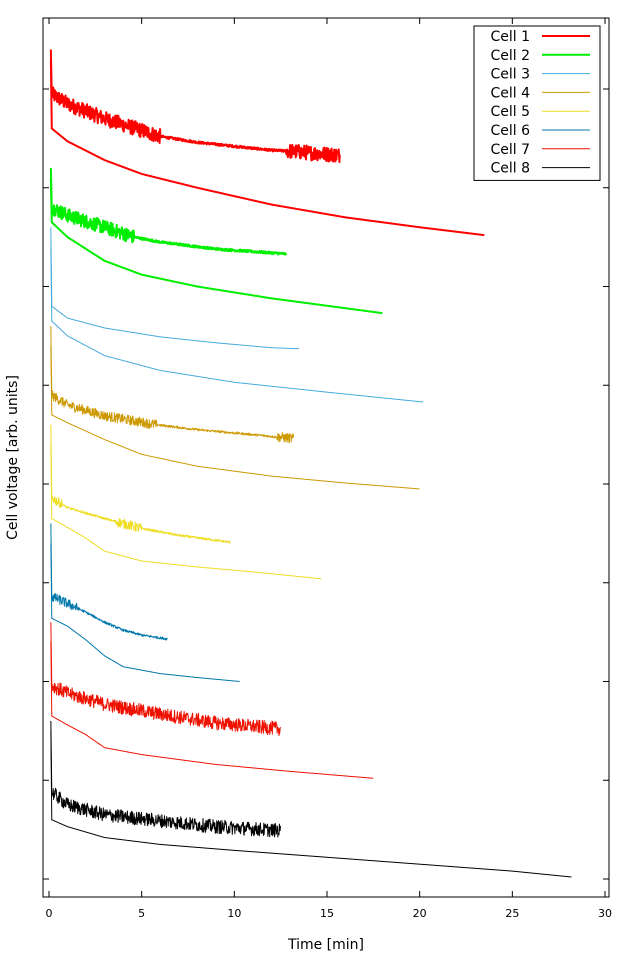 This screenshot has height=960, width=640. Describe the element at coordinates (510, 75) in the screenshot. I see `legend-entry-label: Cell 3` at that location.